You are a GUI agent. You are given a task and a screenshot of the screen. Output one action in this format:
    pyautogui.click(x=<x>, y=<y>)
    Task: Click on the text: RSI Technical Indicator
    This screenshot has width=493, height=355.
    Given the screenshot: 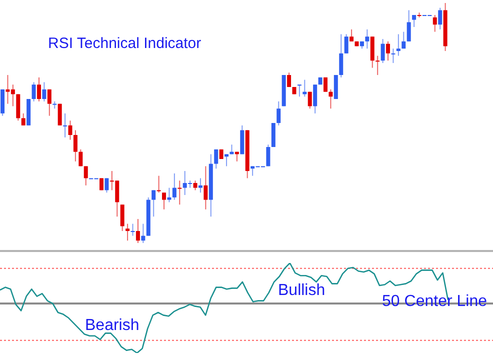 What is the action you would take?
    pyautogui.click(x=125, y=43)
    